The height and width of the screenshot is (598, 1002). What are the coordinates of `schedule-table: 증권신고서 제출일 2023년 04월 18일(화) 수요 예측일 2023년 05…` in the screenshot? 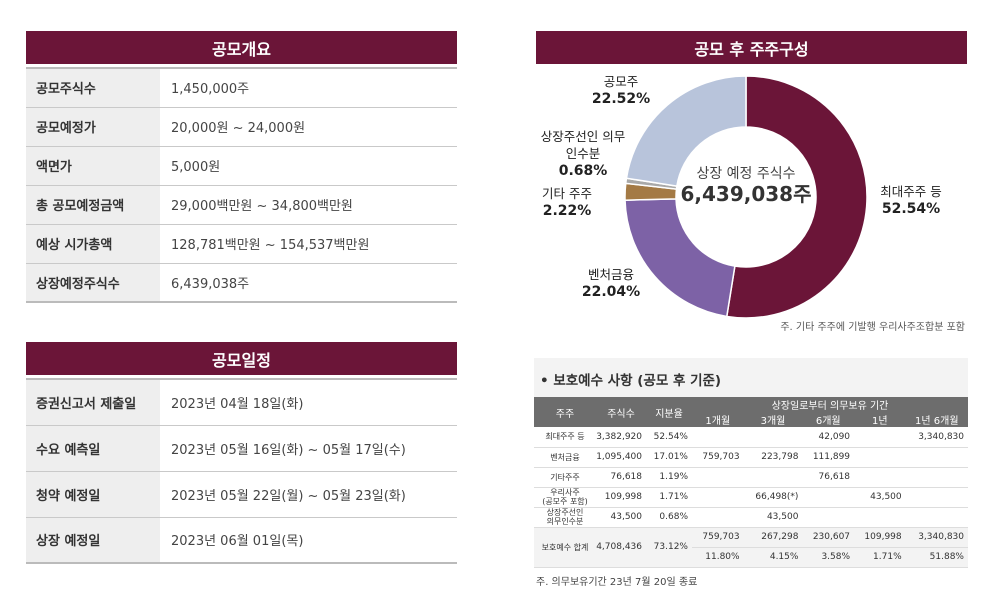 It's located at (241, 471).